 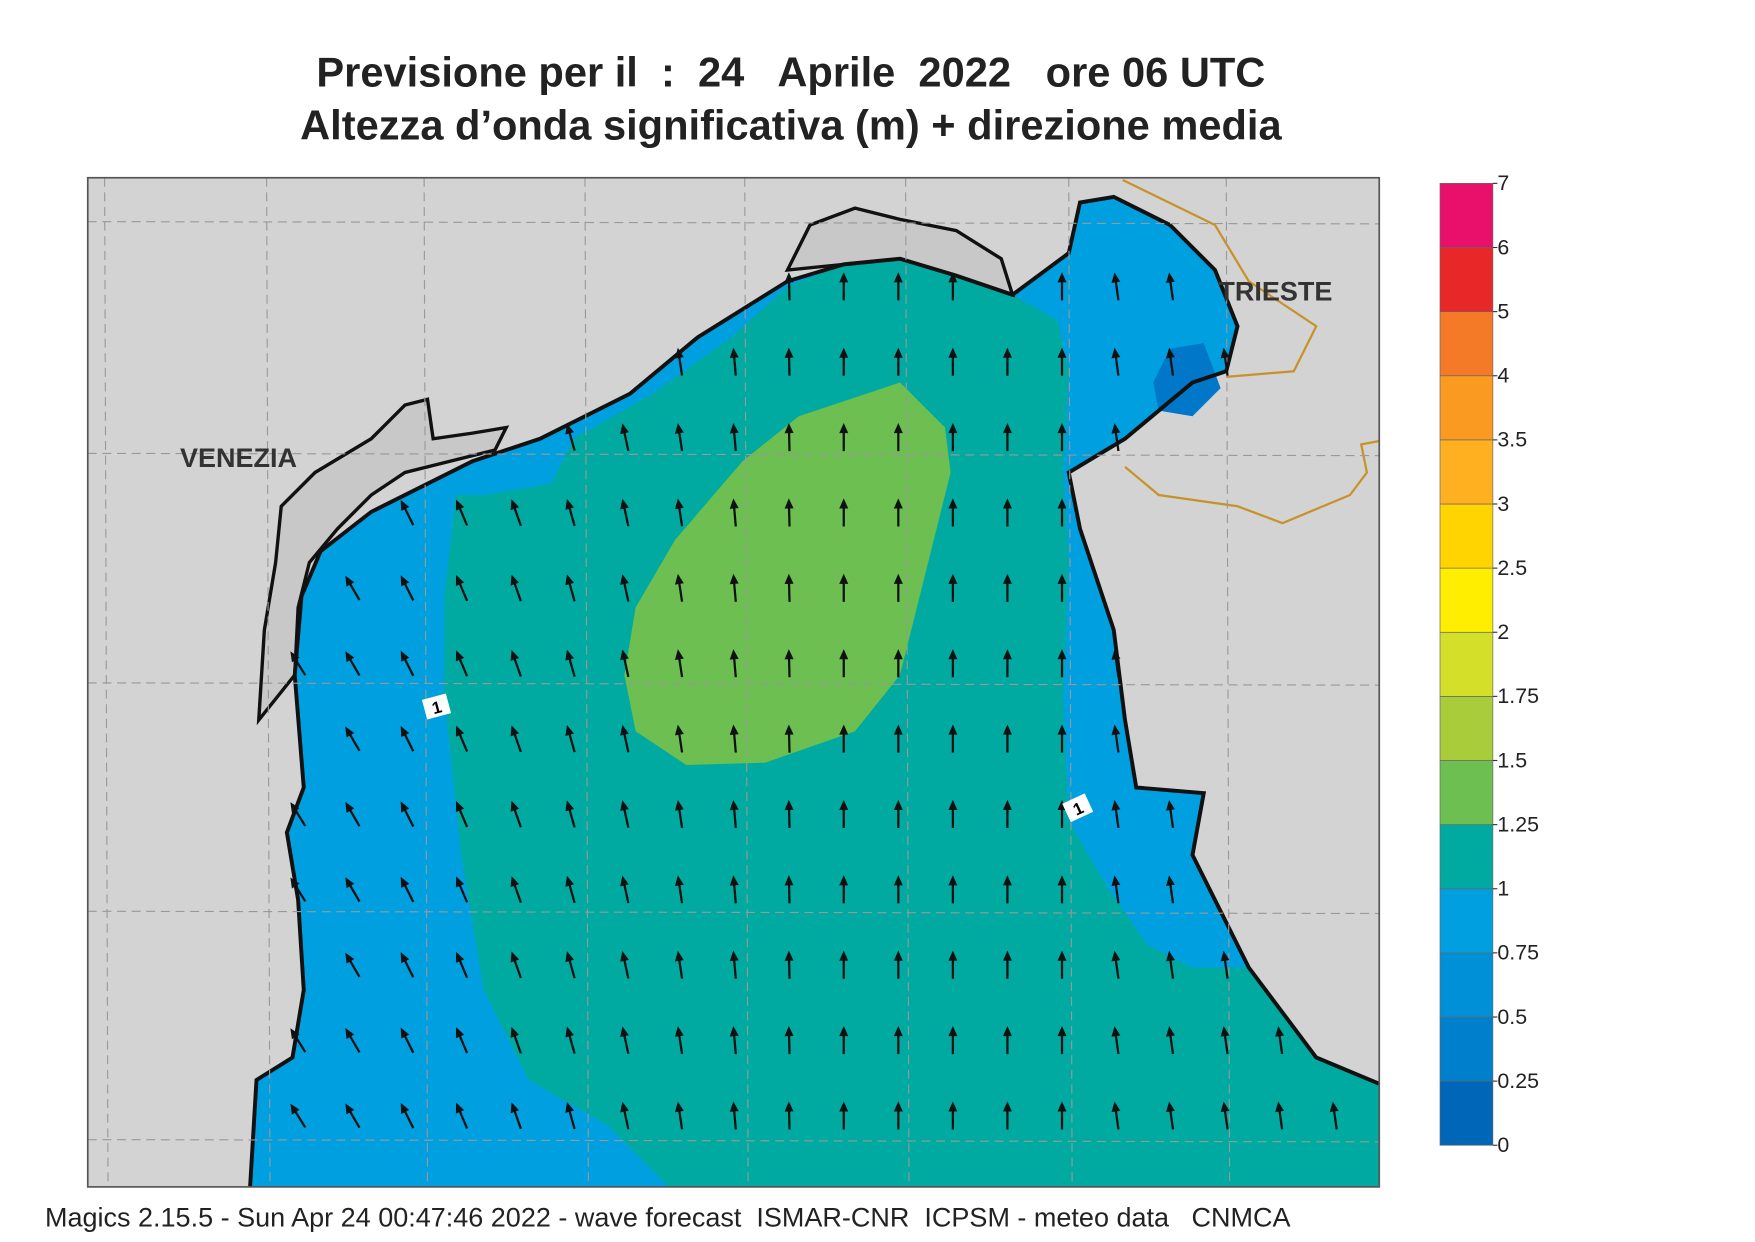 What do you see at coordinates (1503, 504) in the screenshot?
I see `legend-tick-label: 3` at bounding box center [1503, 504].